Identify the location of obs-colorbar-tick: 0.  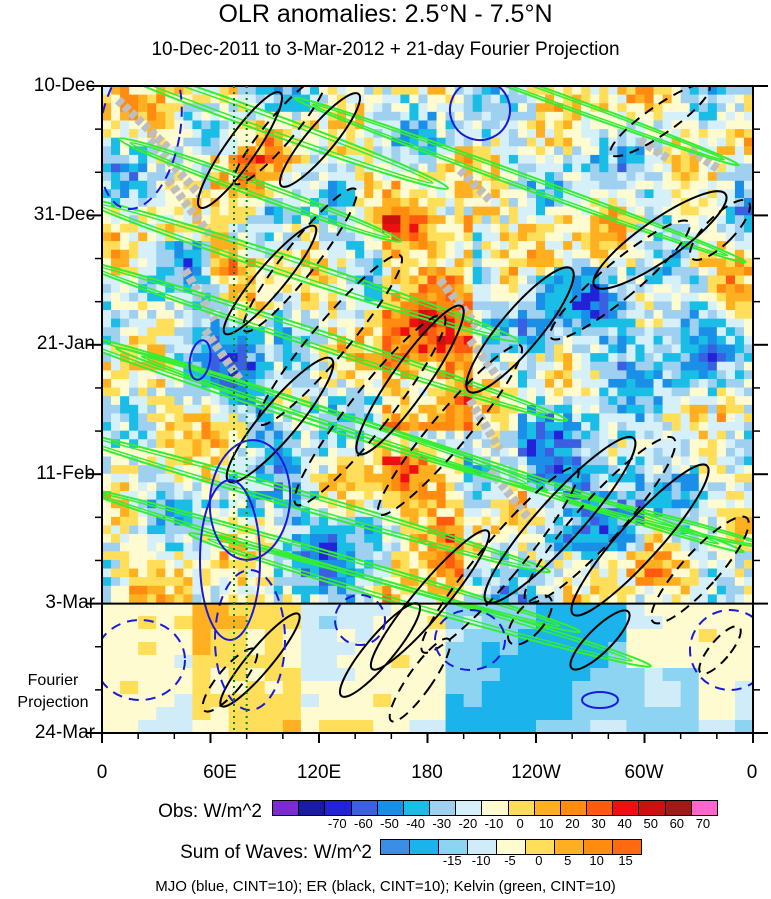
(520, 823).